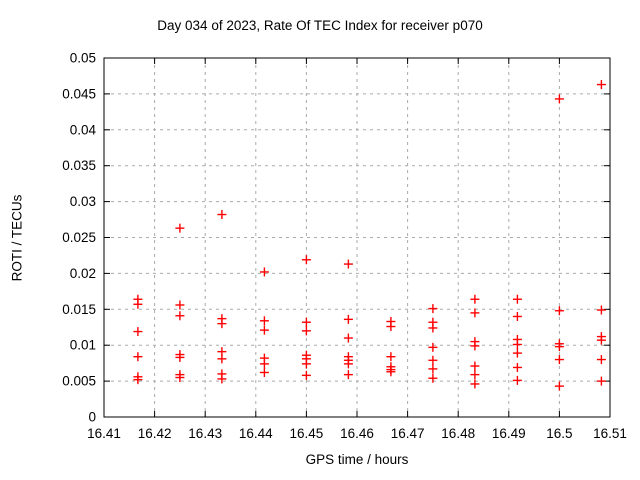 The width and height of the screenshot is (640, 480). Describe the element at coordinates (307, 433) in the screenshot. I see `x-tick-label: 16.45` at that location.